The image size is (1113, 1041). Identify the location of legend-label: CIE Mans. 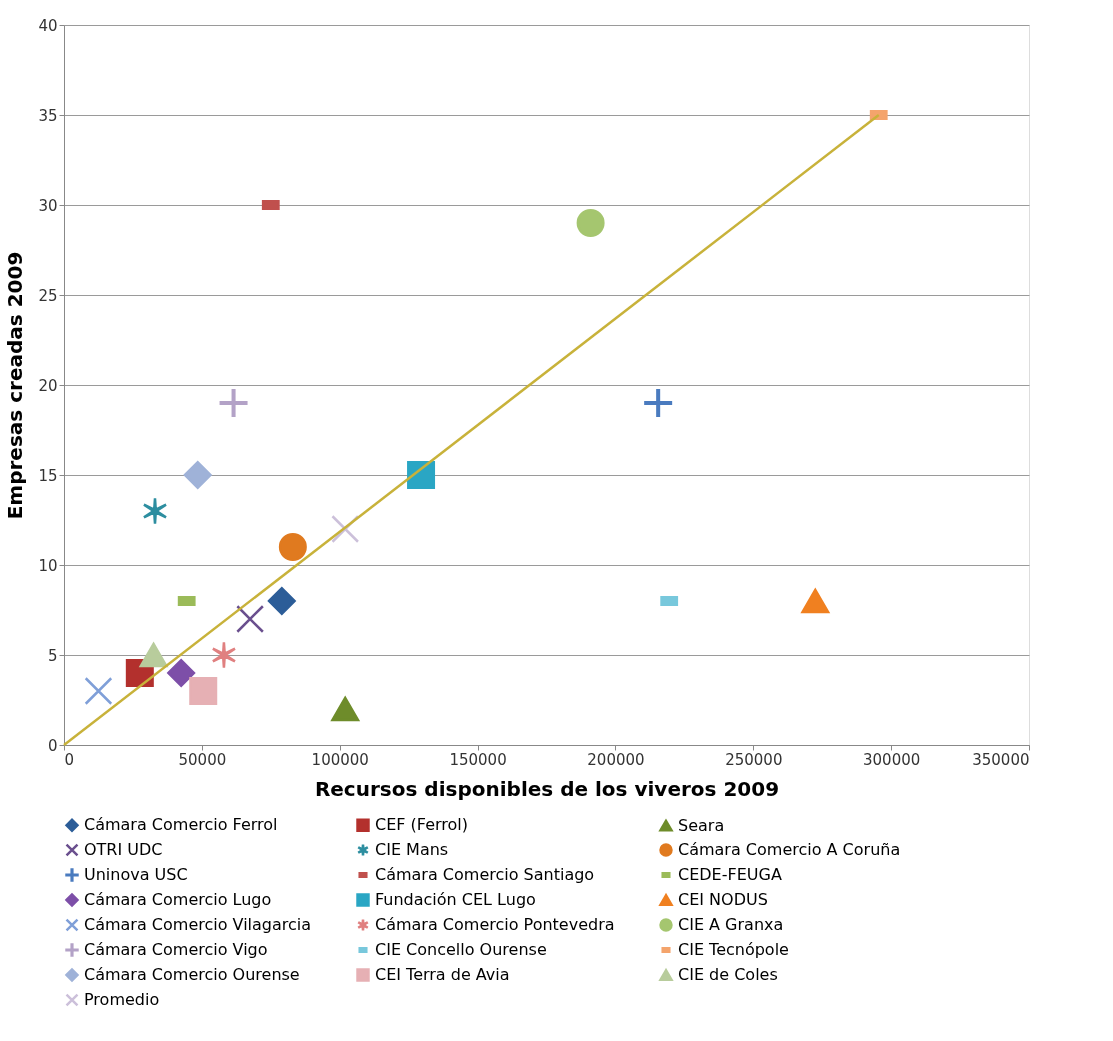
(412, 849).